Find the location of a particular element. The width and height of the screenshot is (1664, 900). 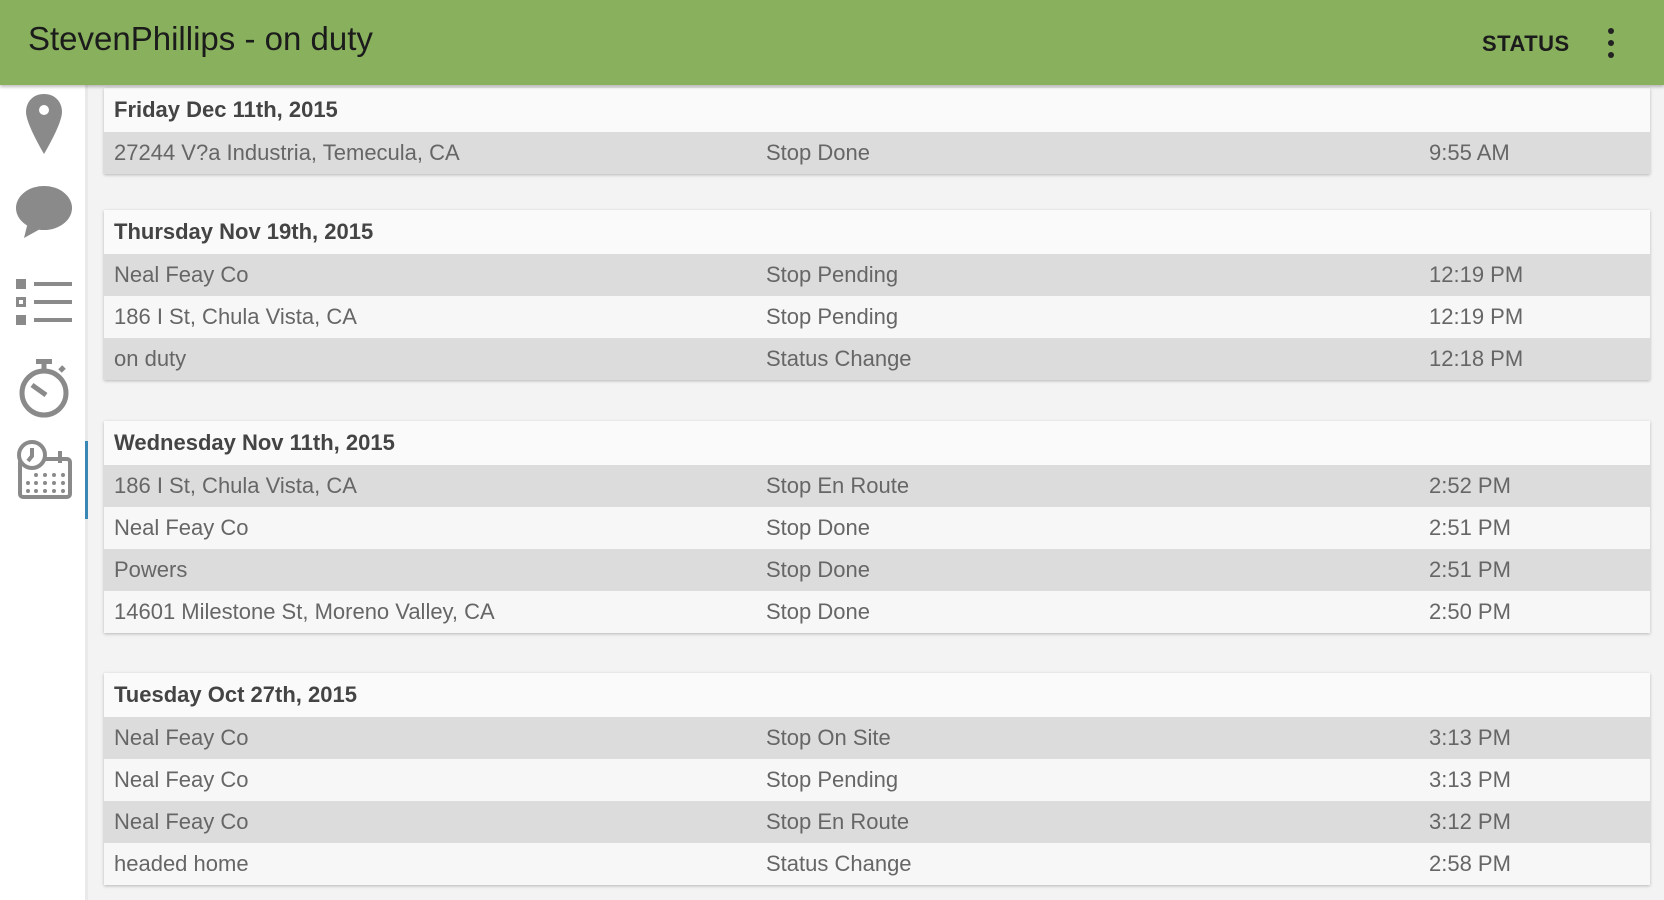

event-name: Powers is located at coordinates (151, 569).